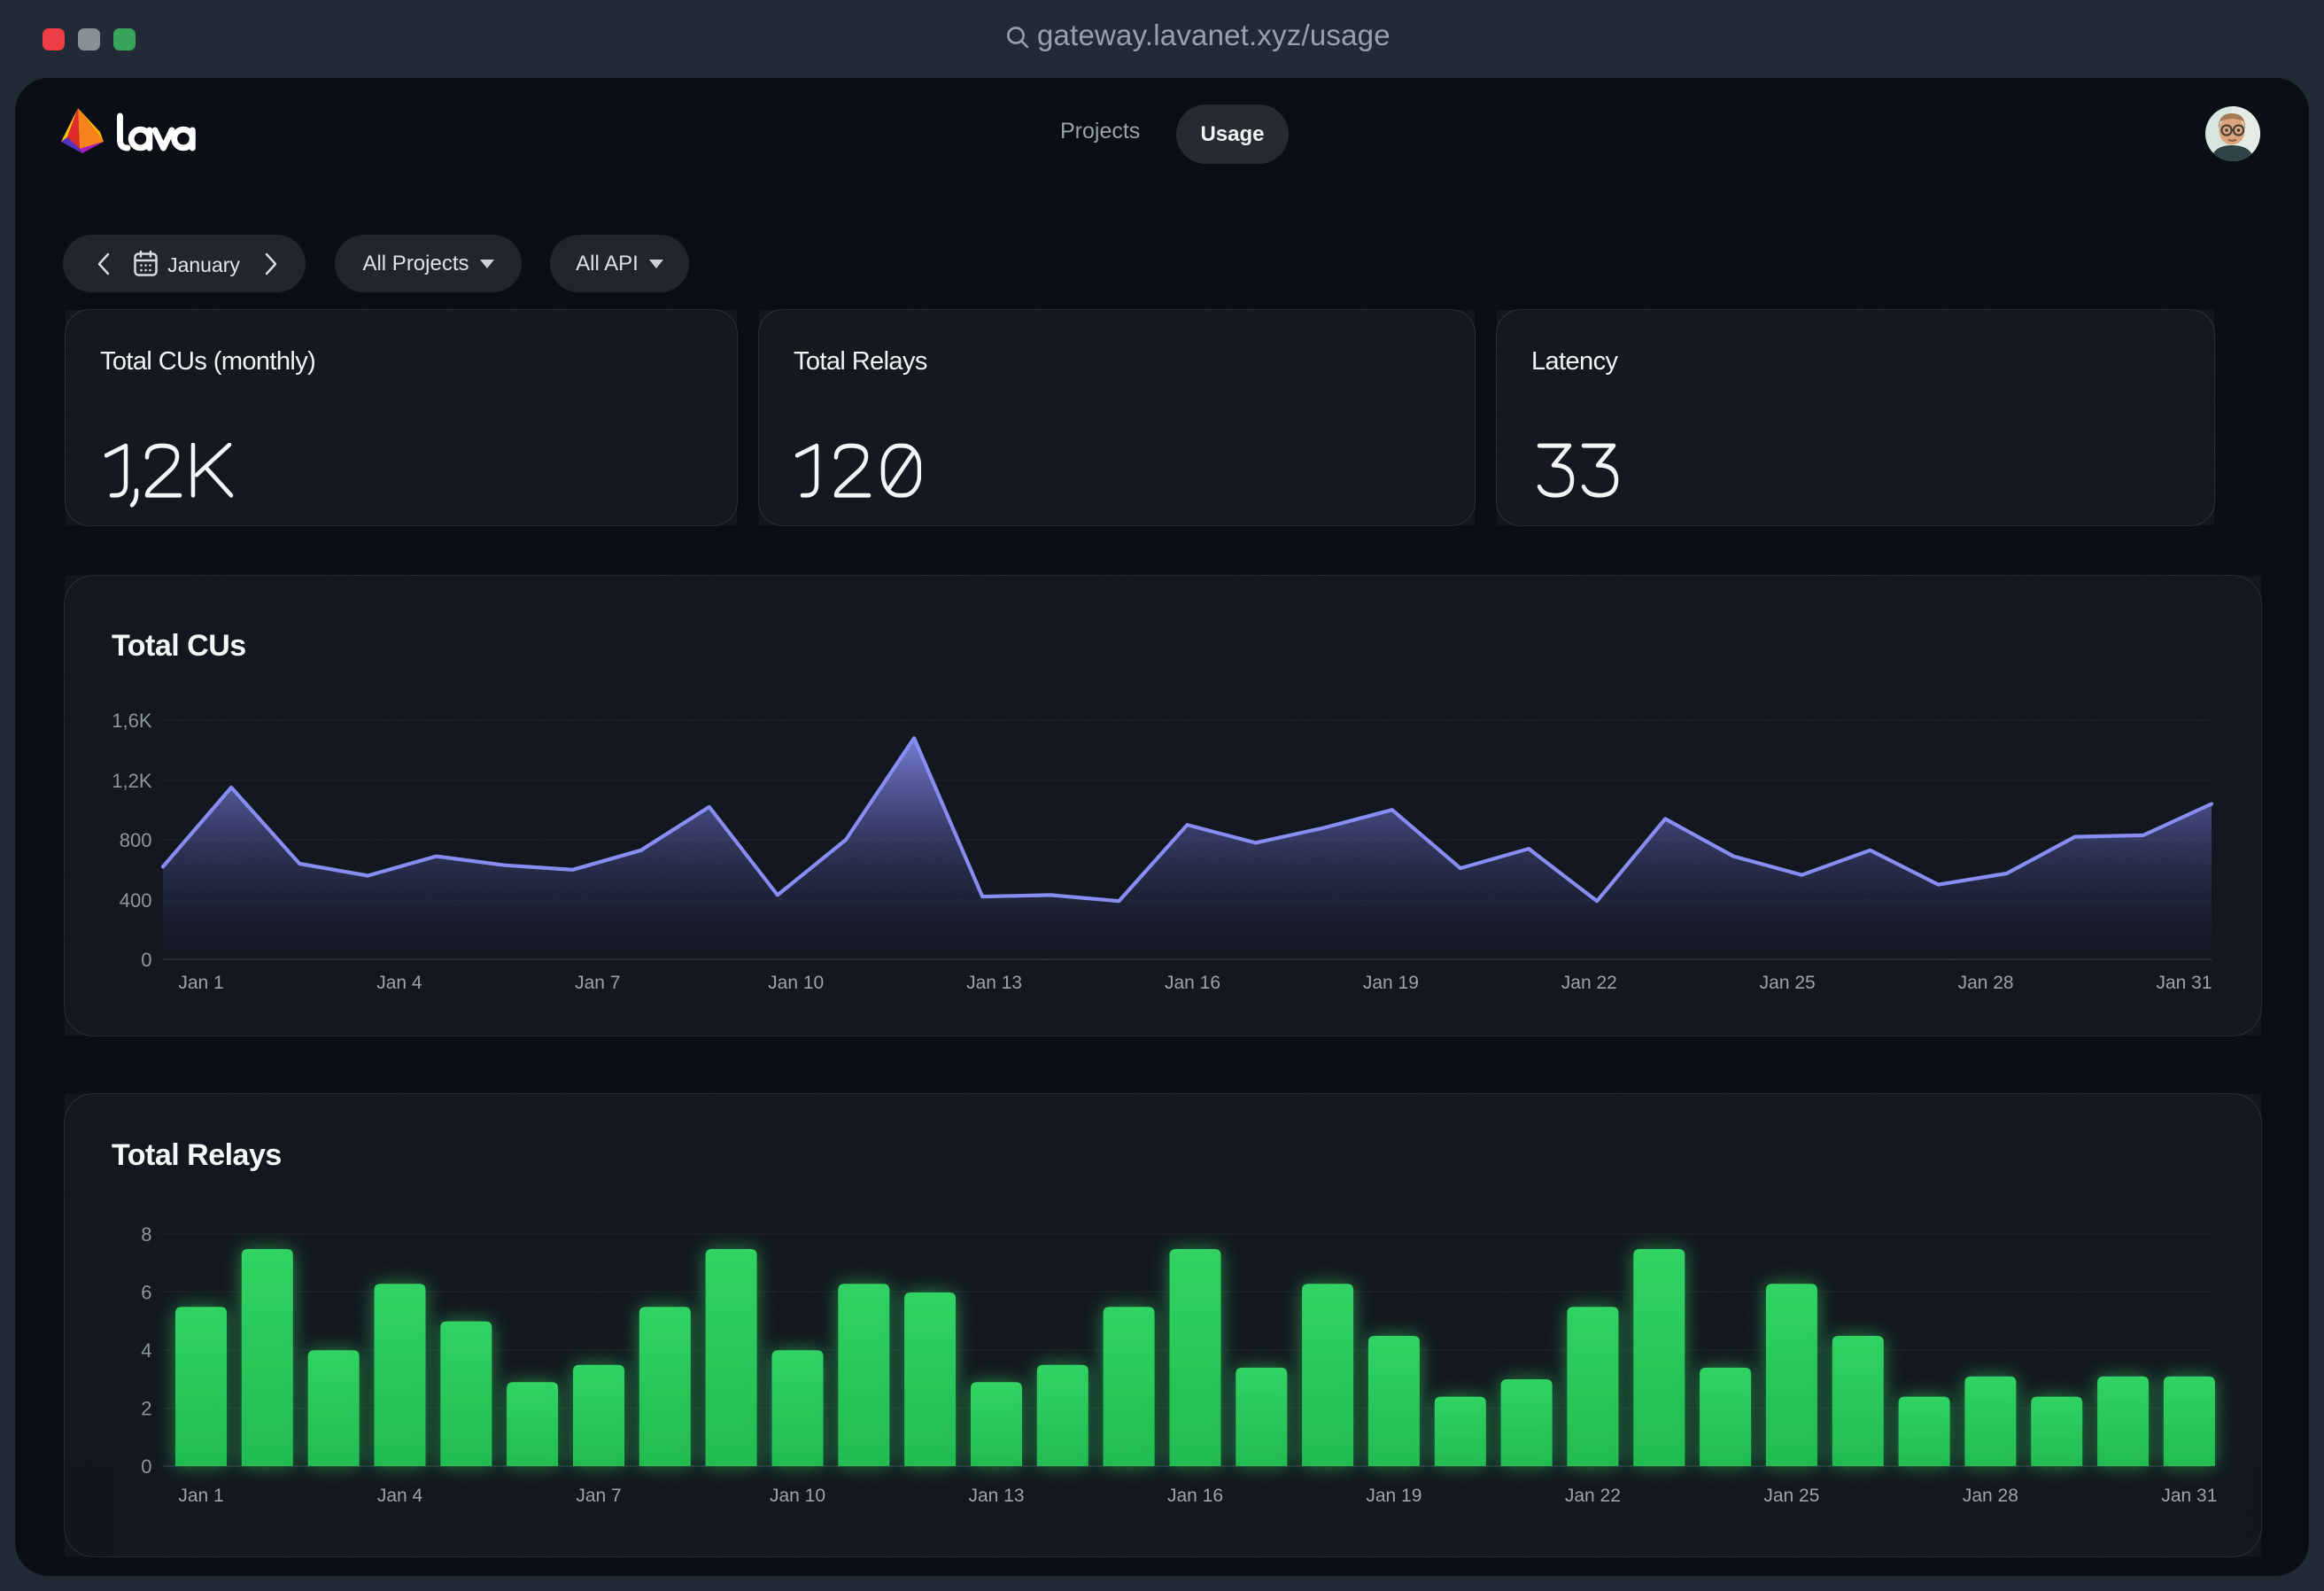 The width and height of the screenshot is (2324, 1591). I want to click on svg-text: 6, so click(146, 1293).